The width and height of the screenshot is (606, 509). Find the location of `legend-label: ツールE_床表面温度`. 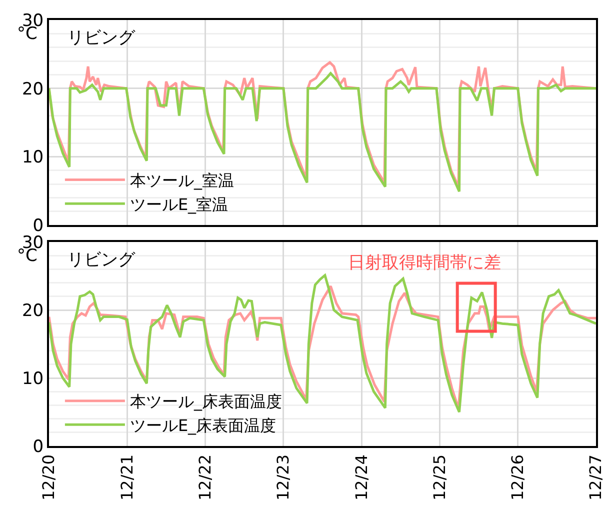

legend-label: ツールE_床表面温度 is located at coordinates (203, 425).